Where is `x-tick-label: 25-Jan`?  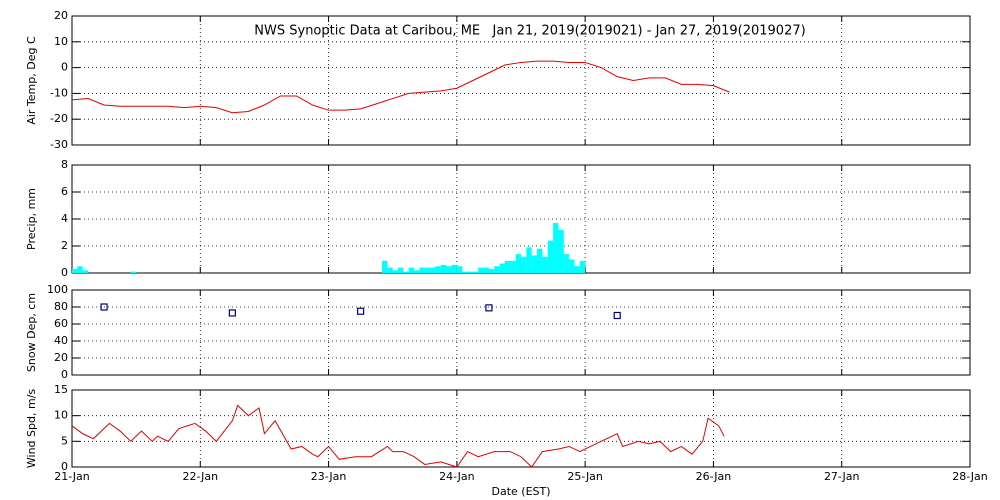
x-tick-label: 25-Jan is located at coordinates (585, 476).